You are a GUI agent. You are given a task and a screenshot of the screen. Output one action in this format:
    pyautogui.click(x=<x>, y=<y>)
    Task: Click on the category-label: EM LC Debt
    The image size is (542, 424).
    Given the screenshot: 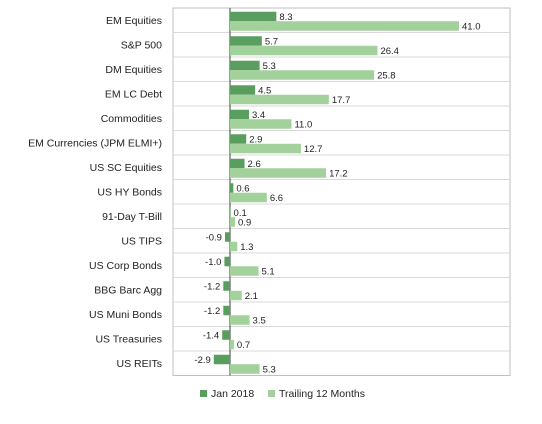 What is the action you would take?
    pyautogui.click(x=133, y=94)
    